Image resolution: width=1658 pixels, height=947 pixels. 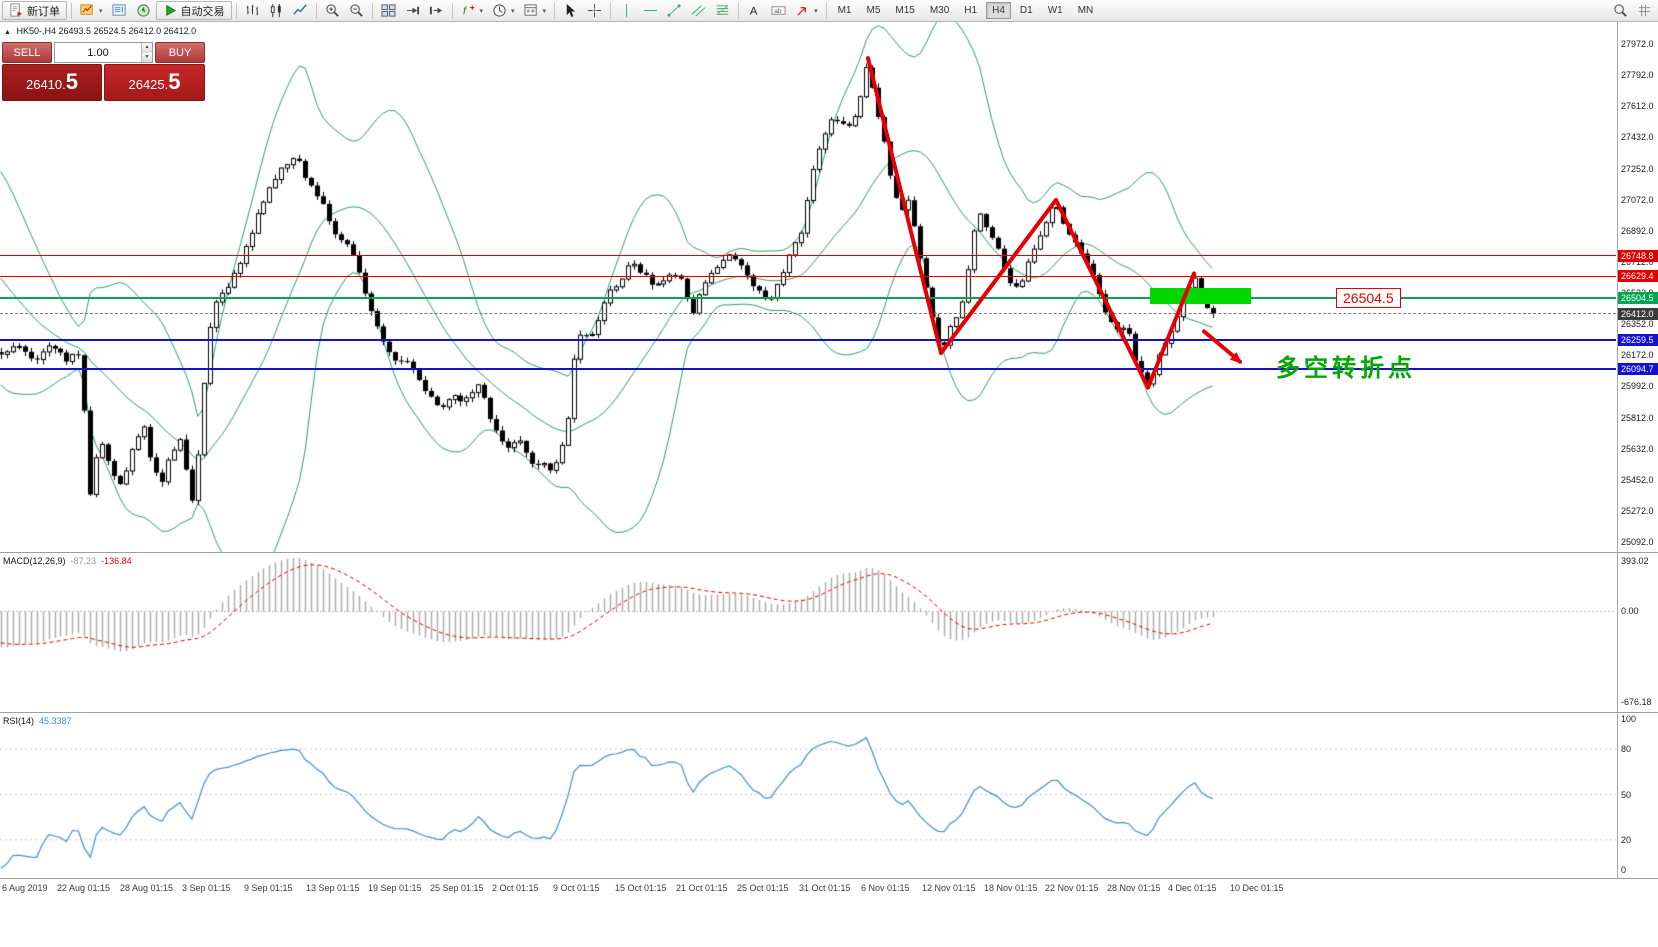 What do you see at coordinates (154, 82) in the screenshot?
I see `buy-price-button: 26425. 5` at bounding box center [154, 82].